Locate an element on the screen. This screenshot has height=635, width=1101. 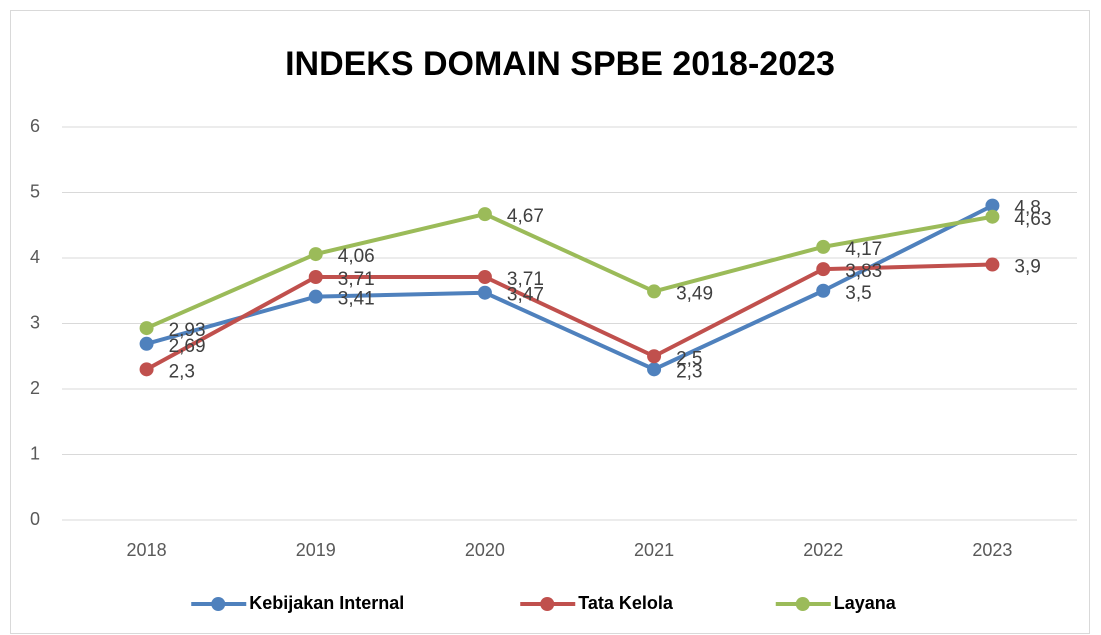
data-label: 4,17 is located at coordinates (863, 249).